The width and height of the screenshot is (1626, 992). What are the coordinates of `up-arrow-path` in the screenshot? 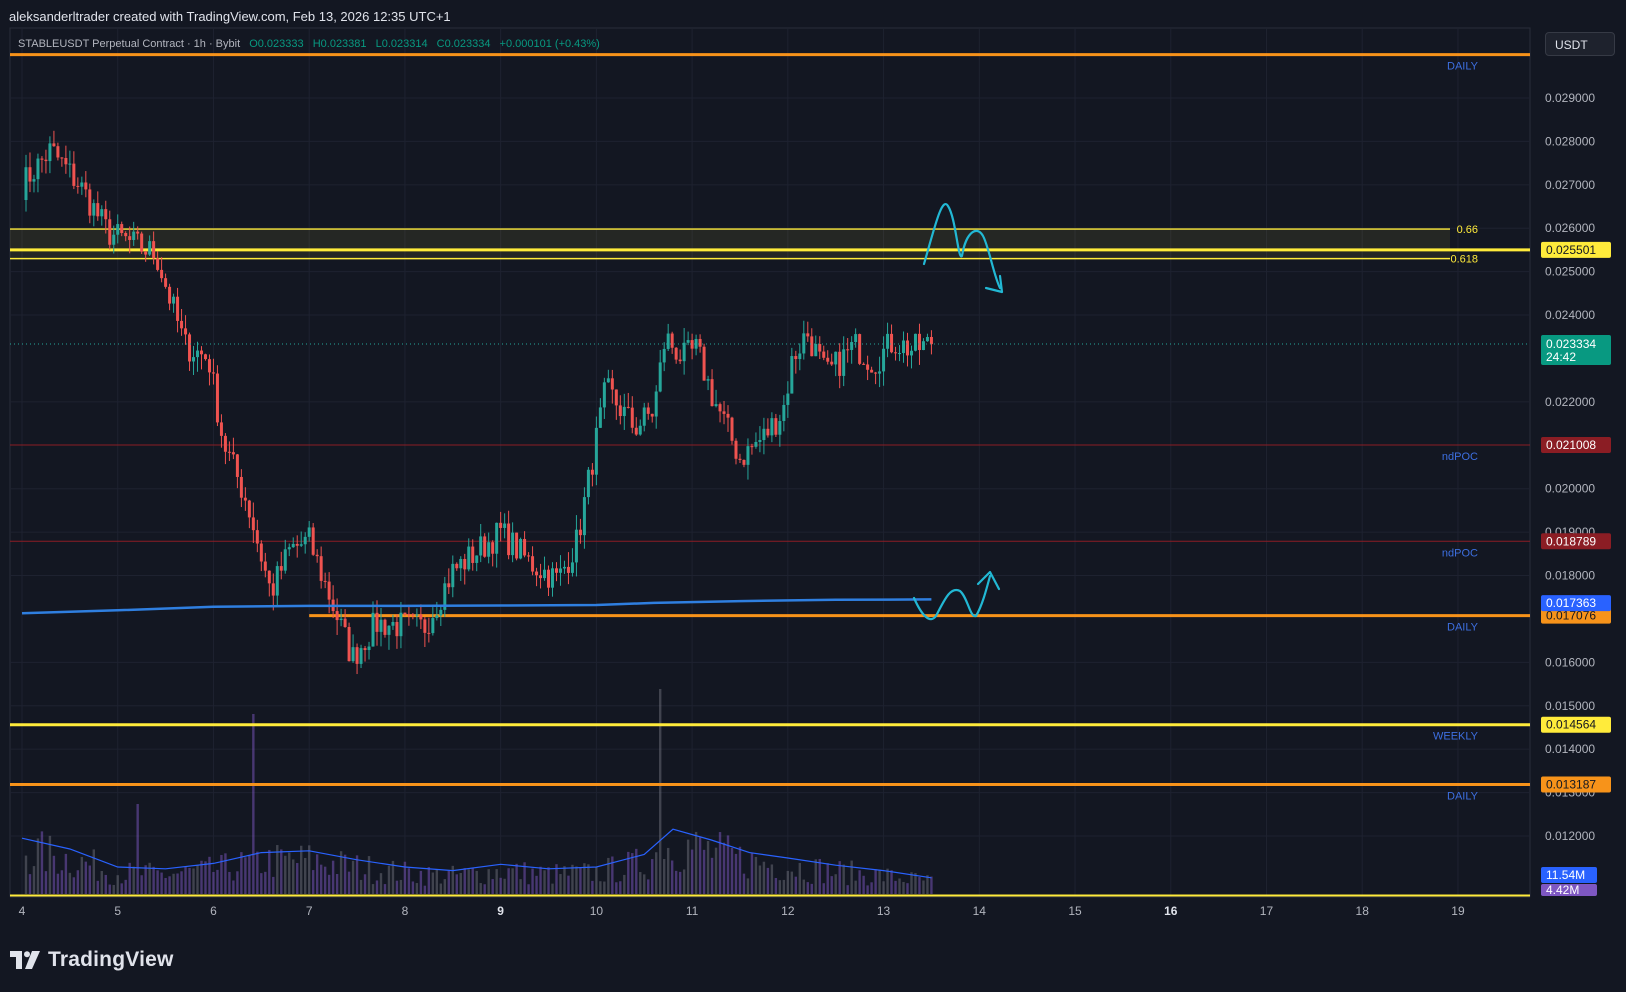 It's located at (952, 597).